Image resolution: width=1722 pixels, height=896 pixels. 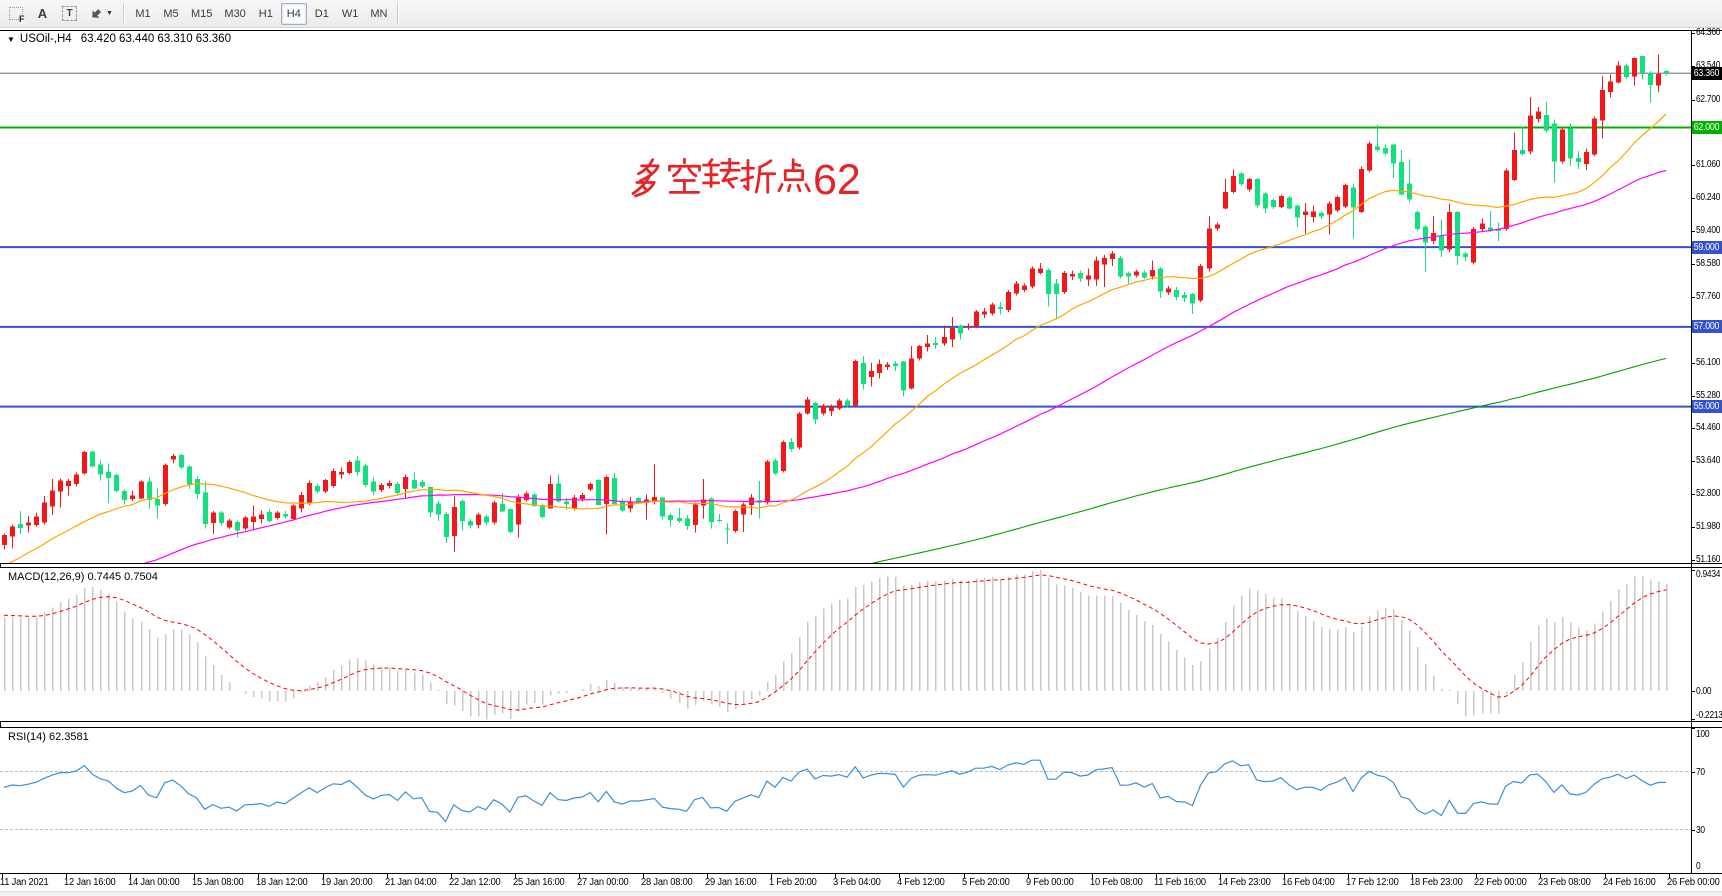 I want to click on time-tick-label: 18 Jan 12:00, so click(x=282, y=882).